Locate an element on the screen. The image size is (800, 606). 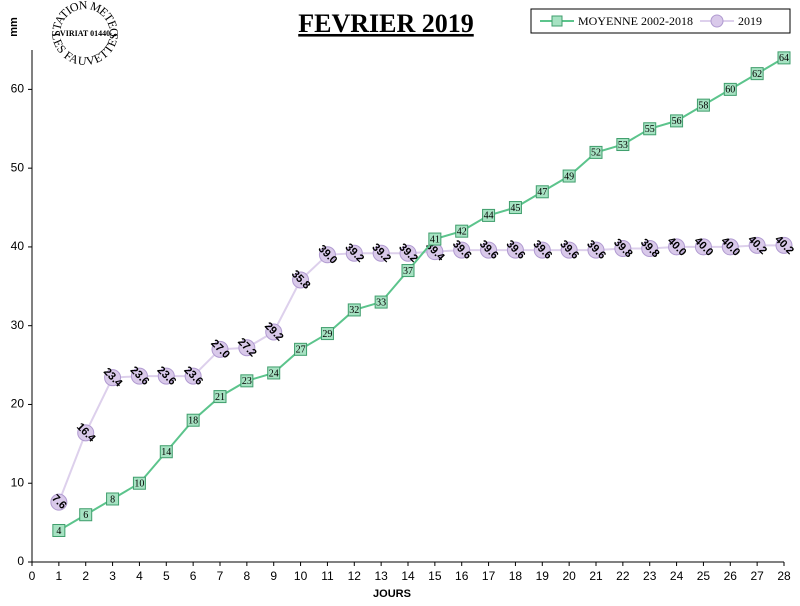
x-tick-label: 11 is located at coordinates (327, 576).